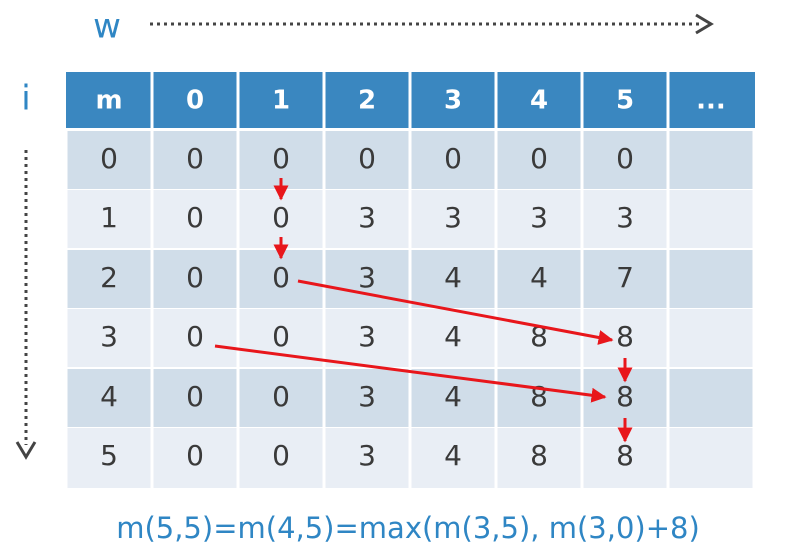  Describe the element at coordinates (25, 99) in the screenshot. I see `i-label: i` at that location.